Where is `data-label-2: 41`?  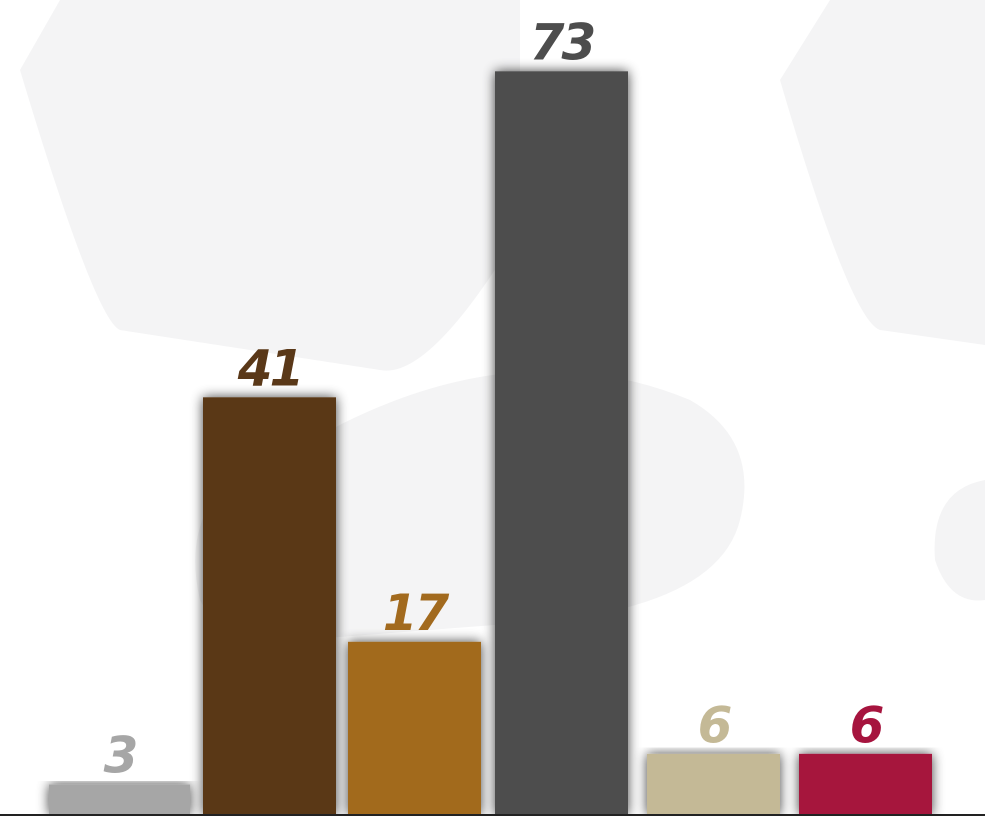
data-label-2: 41 is located at coordinates (269, 368).